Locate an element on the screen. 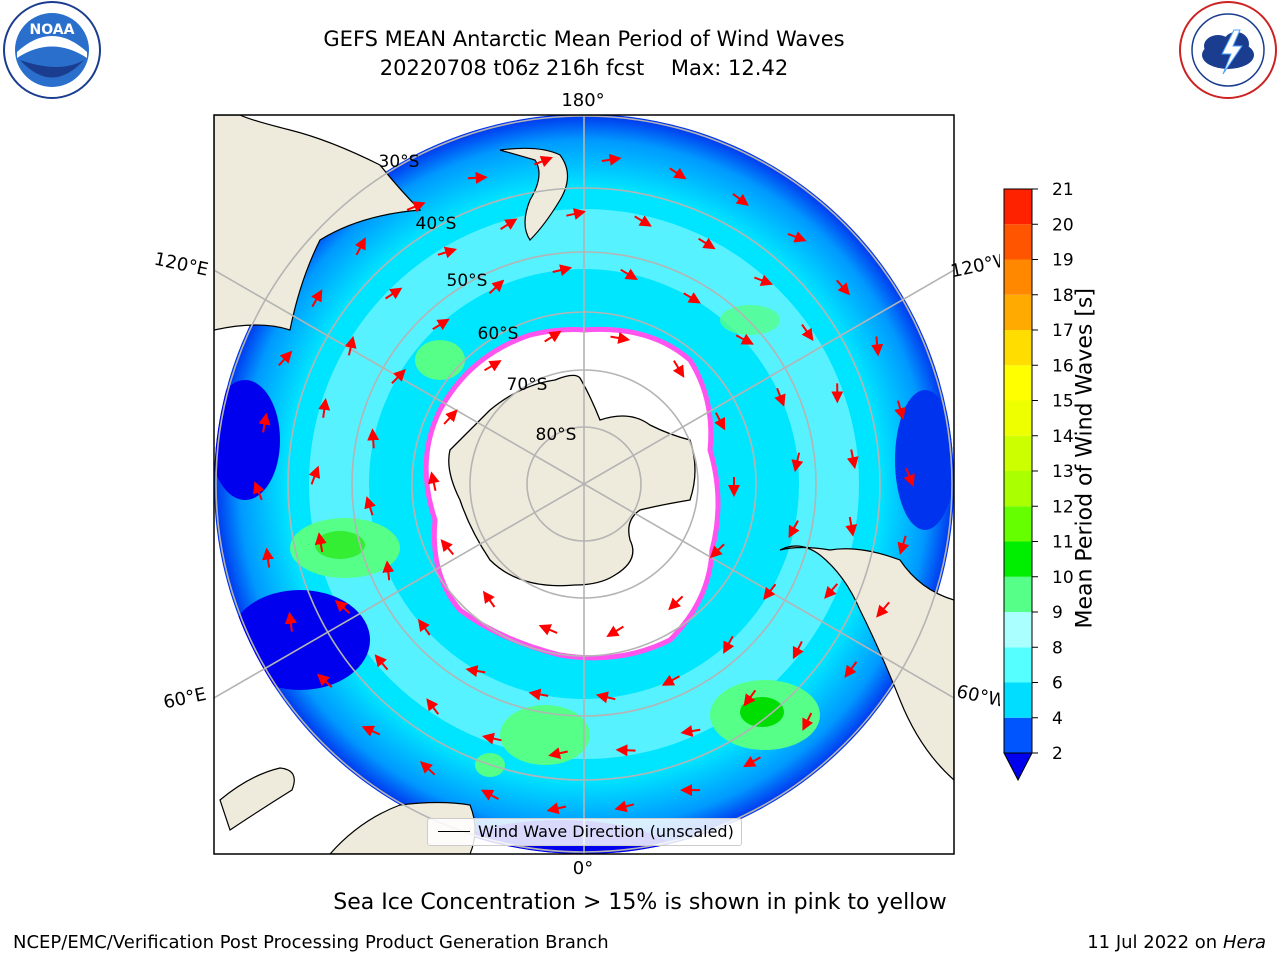 Image resolution: width=1280 pixels, height=960 pixels. nws-logo is located at coordinates (1228, 50).